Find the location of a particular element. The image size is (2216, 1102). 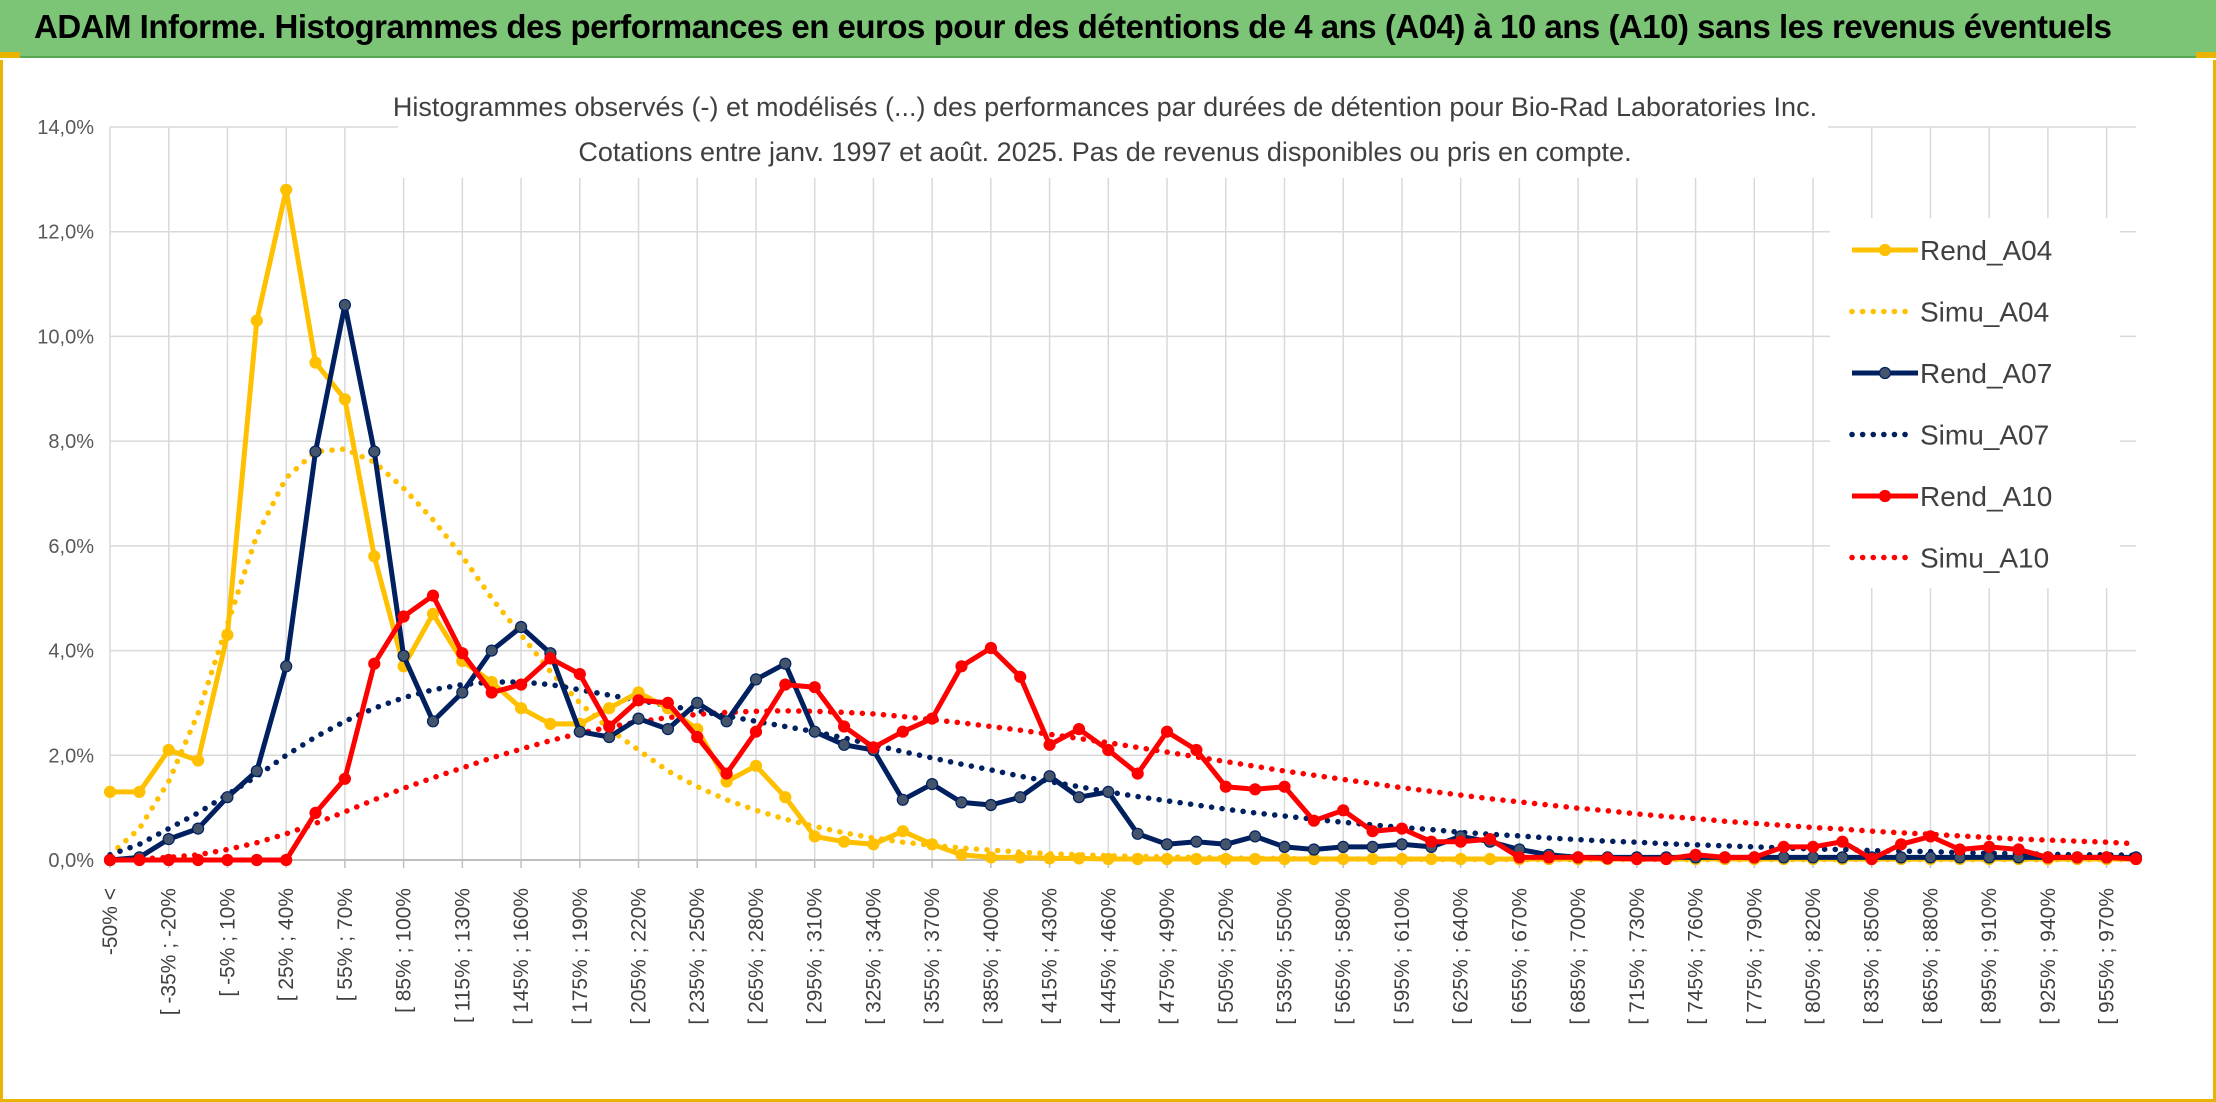

legend-marker is located at coordinates (1885, 250).